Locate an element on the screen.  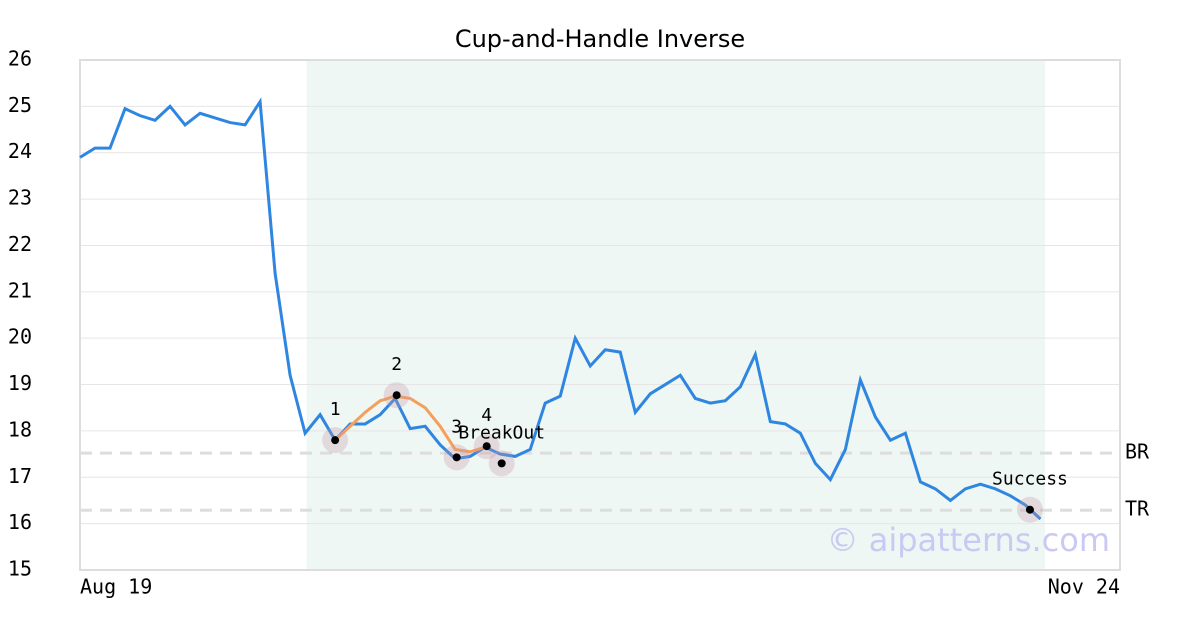
series-line is located at coordinates (410, 424).